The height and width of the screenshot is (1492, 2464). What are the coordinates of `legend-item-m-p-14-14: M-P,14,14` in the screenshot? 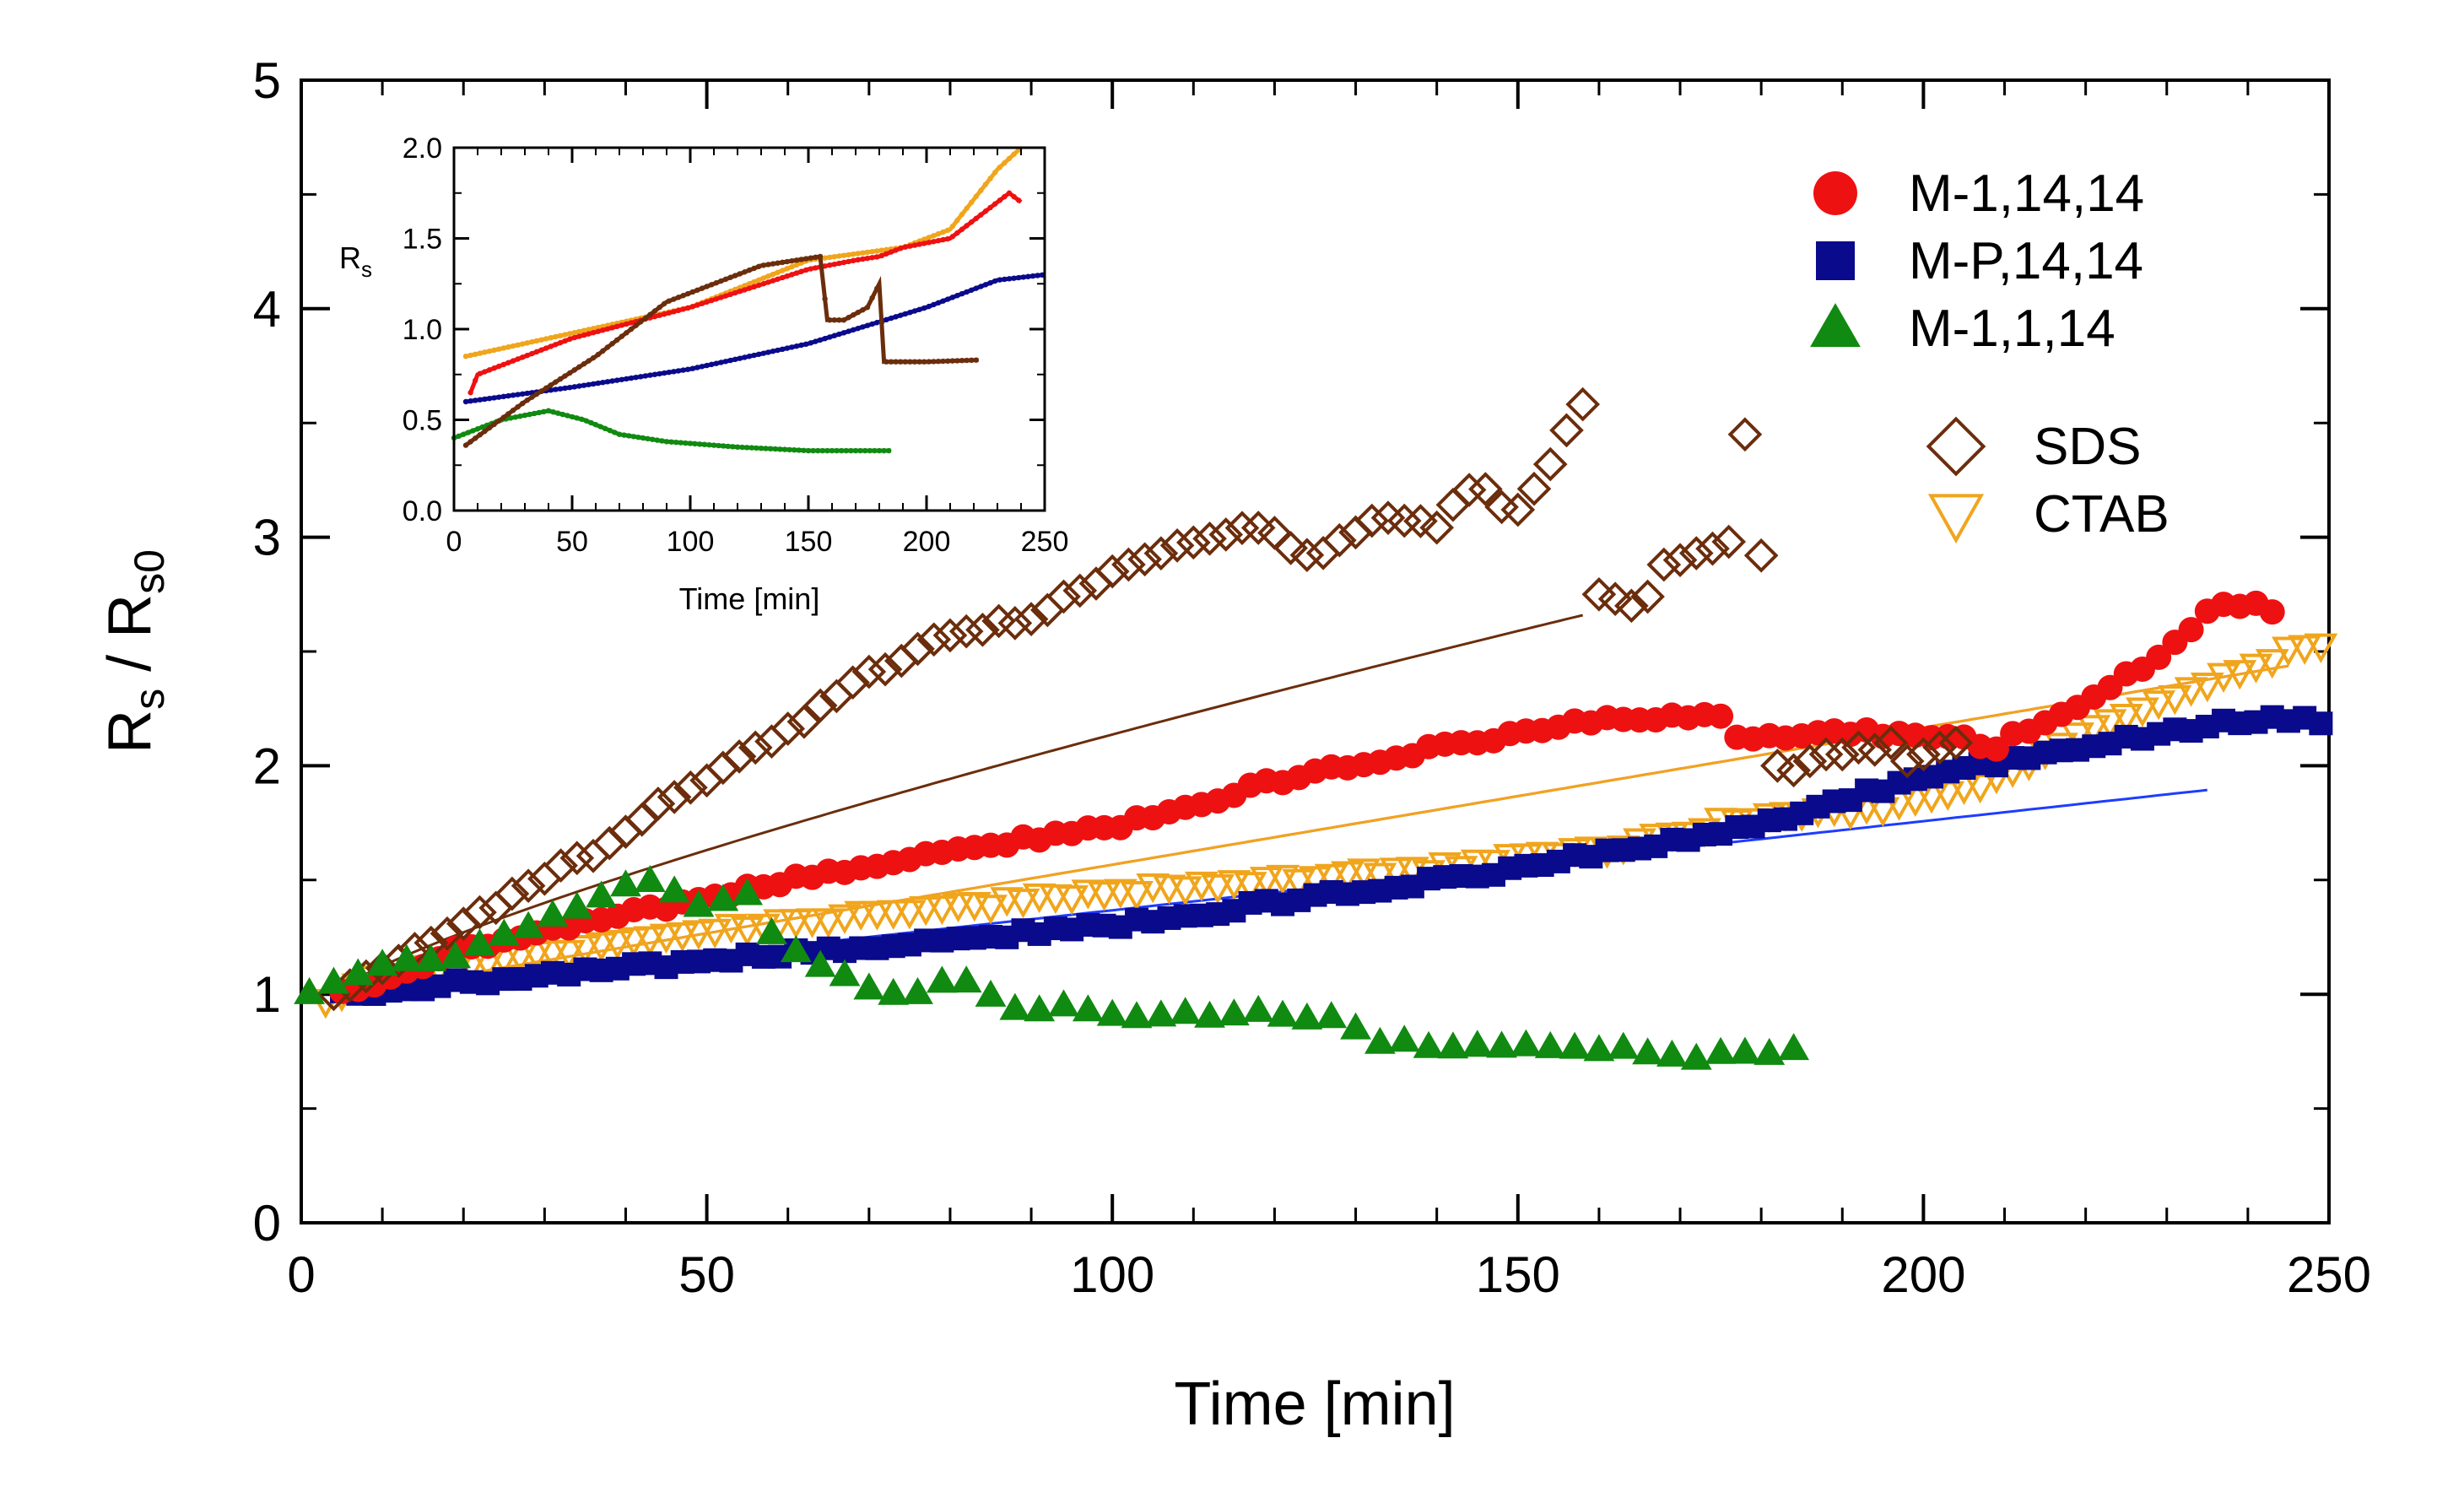 It's located at (1980, 261).